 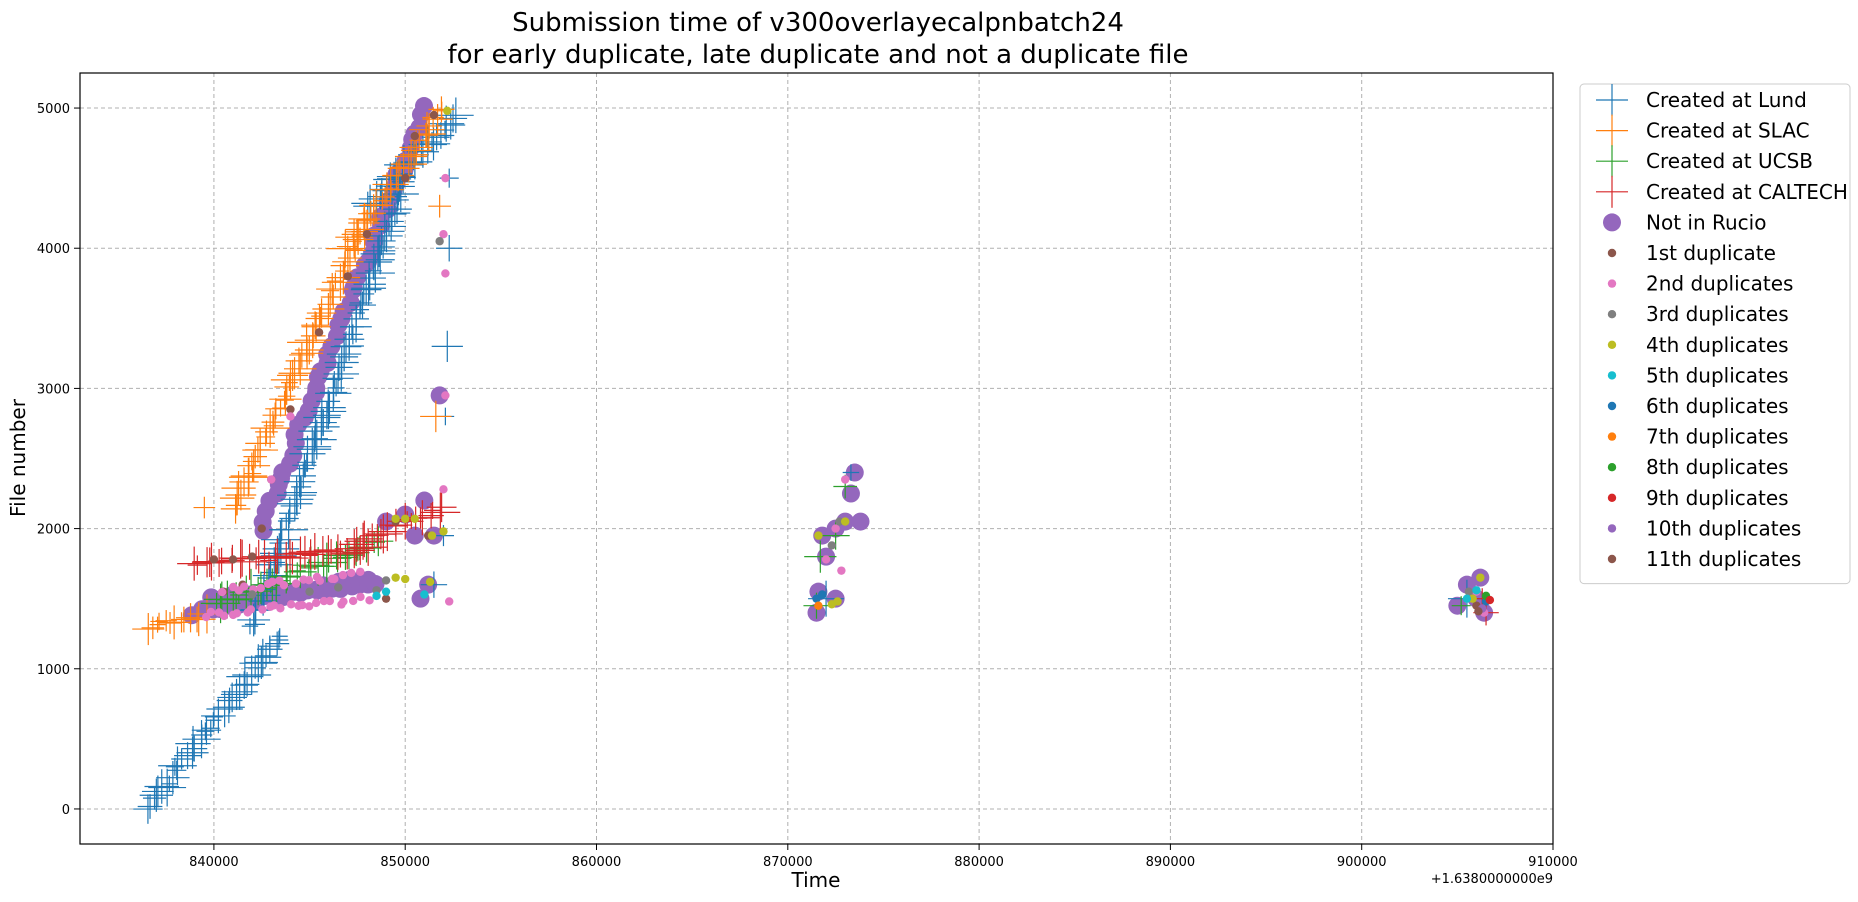 I want to click on x-tick-label: 840000, so click(x=214, y=862).